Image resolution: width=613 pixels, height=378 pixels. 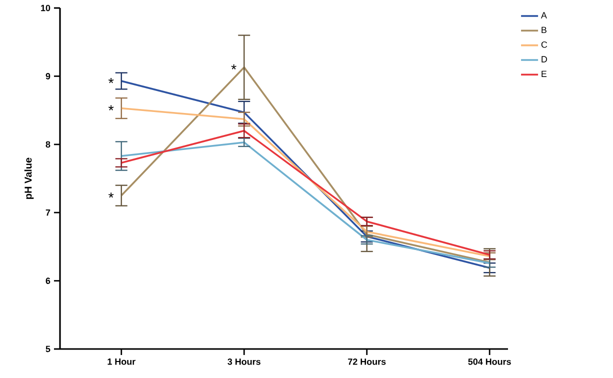 I want to click on x-tick-label: 1 Hour, so click(x=122, y=361).